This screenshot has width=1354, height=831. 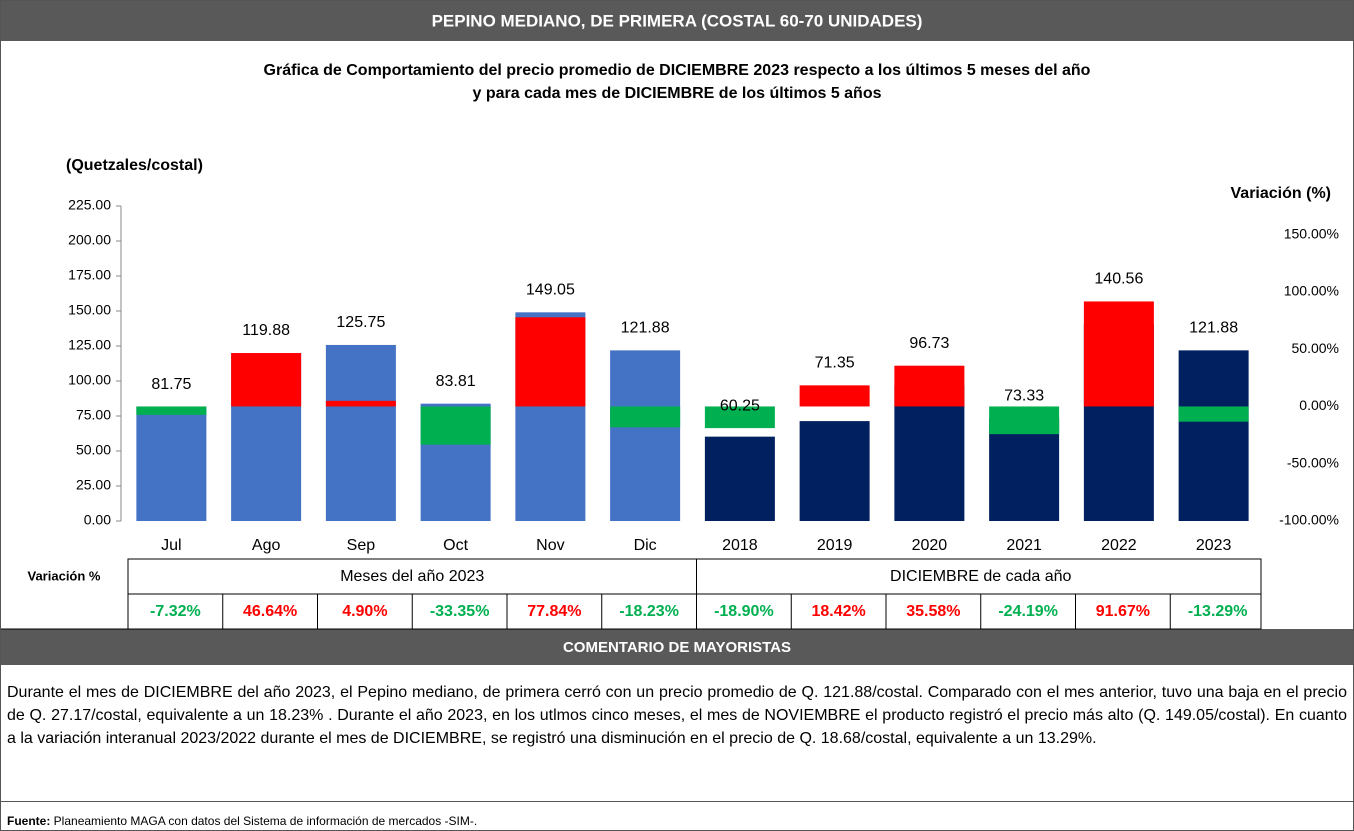 What do you see at coordinates (64, 575) in the screenshot?
I see `variation-row-label: Variación %` at bounding box center [64, 575].